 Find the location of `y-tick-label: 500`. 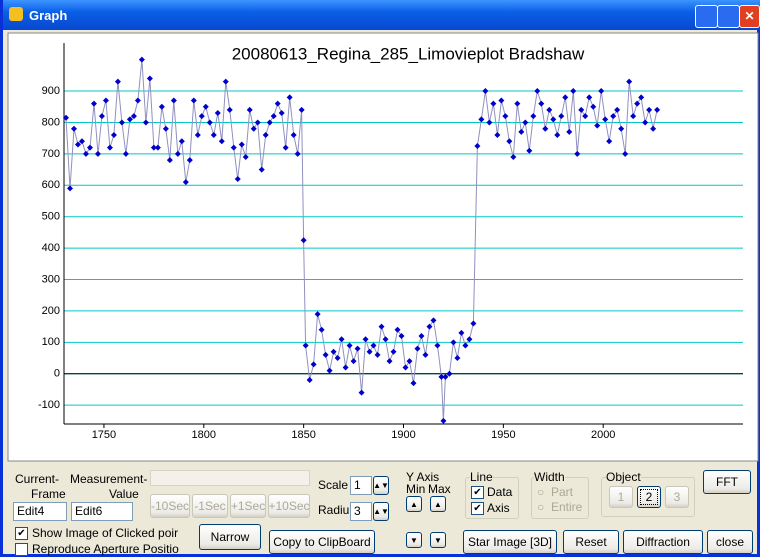

y-tick-label: 500 is located at coordinates (51, 217).